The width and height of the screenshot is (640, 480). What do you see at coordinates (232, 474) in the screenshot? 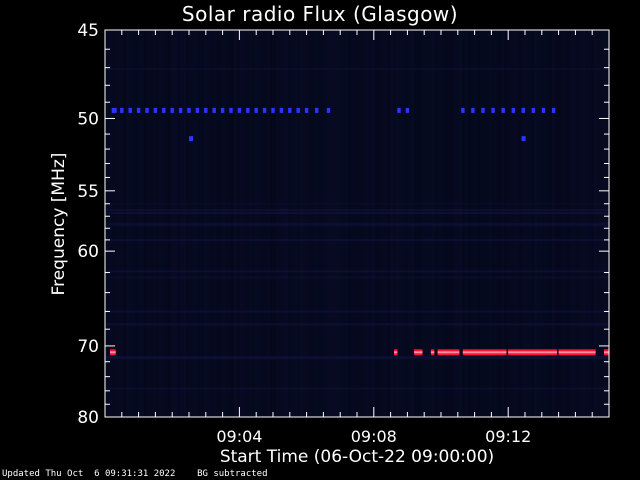
I see `bg-subtracted-note: BG subtracted` at bounding box center [232, 474].